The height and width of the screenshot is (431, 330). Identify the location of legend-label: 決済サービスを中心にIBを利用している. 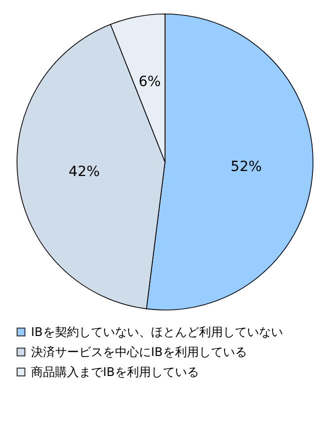
(139, 352).